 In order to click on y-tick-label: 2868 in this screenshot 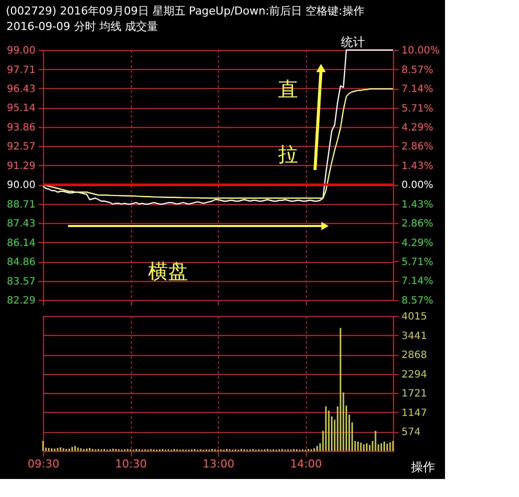, I will do `click(414, 356)`.